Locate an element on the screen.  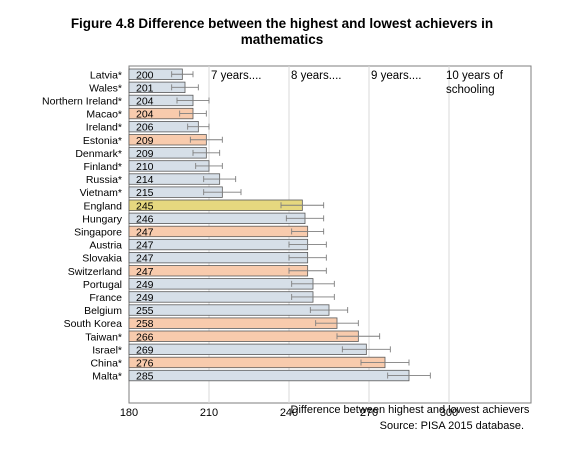
category-label: Ireland* is located at coordinates (104, 128).